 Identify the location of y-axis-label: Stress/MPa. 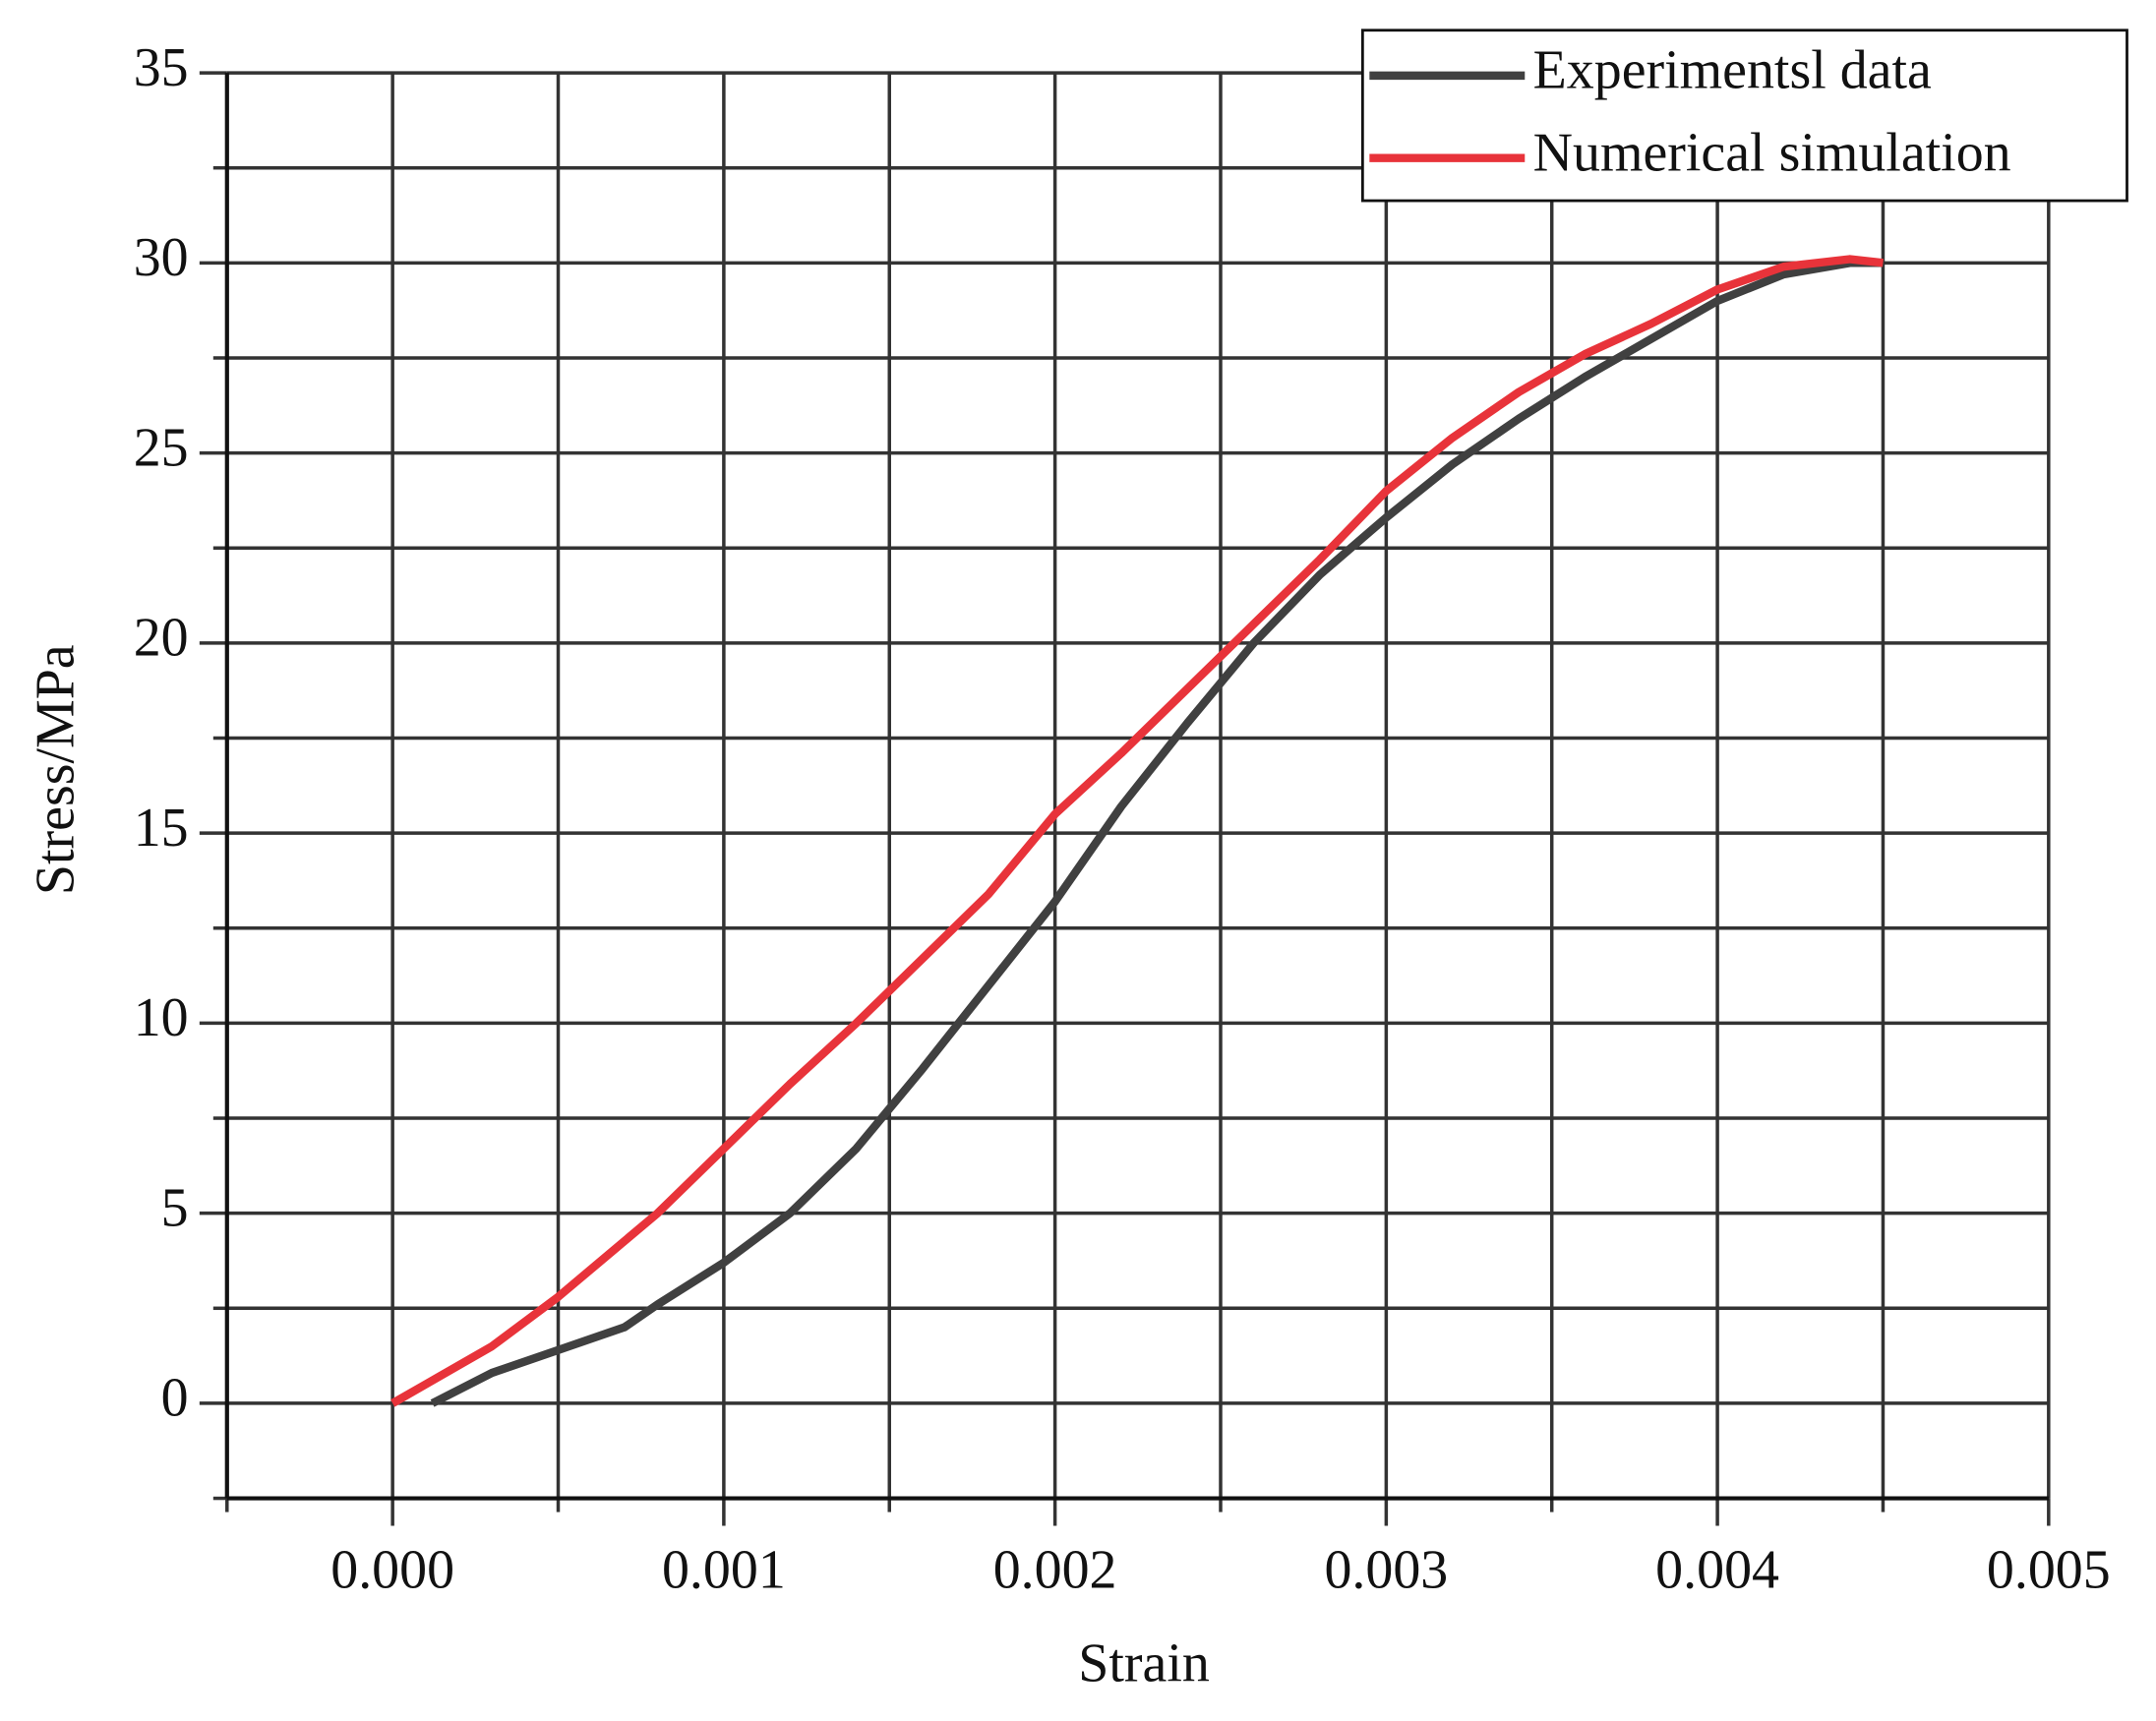
(55, 769).